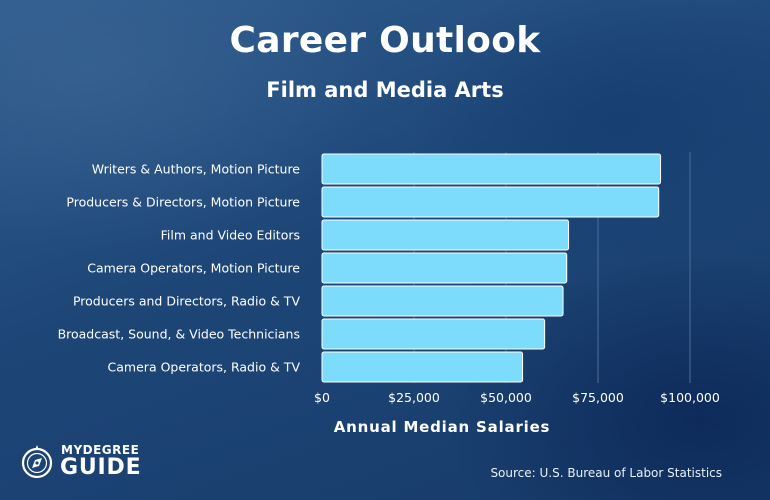  Describe the element at coordinates (204, 367) in the screenshot. I see `category-label: Camera Operators, Radio & TV` at that location.